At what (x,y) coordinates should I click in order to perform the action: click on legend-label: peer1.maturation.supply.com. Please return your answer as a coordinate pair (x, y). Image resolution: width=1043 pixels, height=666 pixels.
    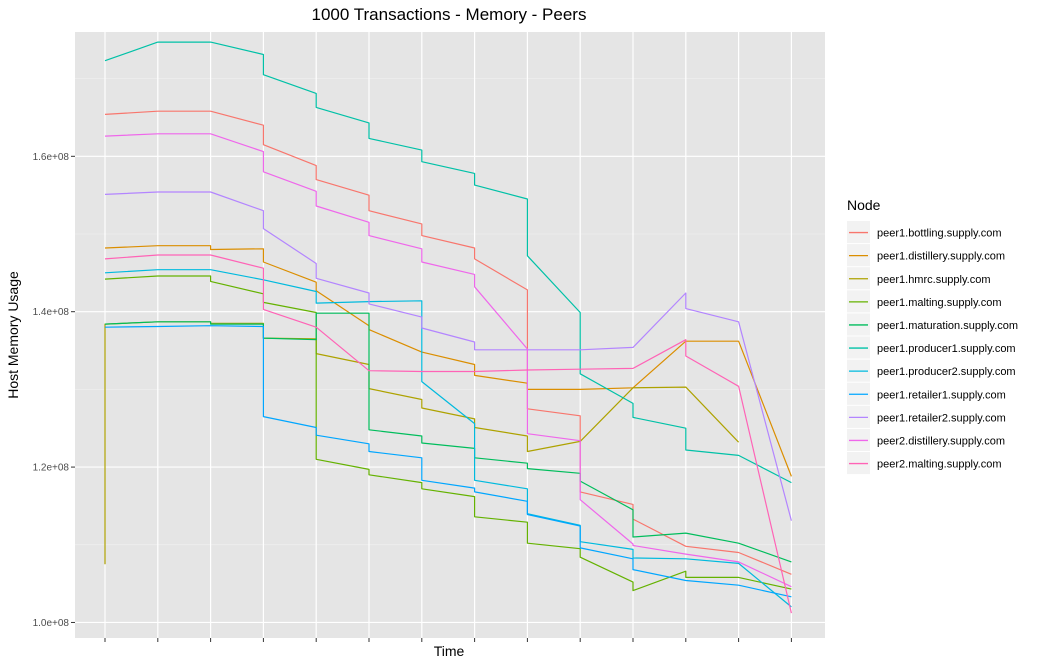
    Looking at the image, I should click on (947, 326).